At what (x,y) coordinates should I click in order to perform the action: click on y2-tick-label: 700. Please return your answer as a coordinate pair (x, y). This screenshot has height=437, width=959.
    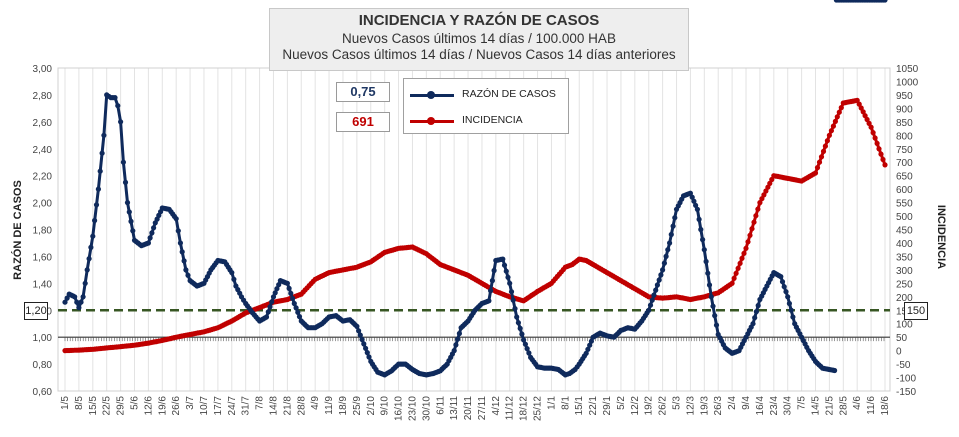
    Looking at the image, I should click on (904, 163).